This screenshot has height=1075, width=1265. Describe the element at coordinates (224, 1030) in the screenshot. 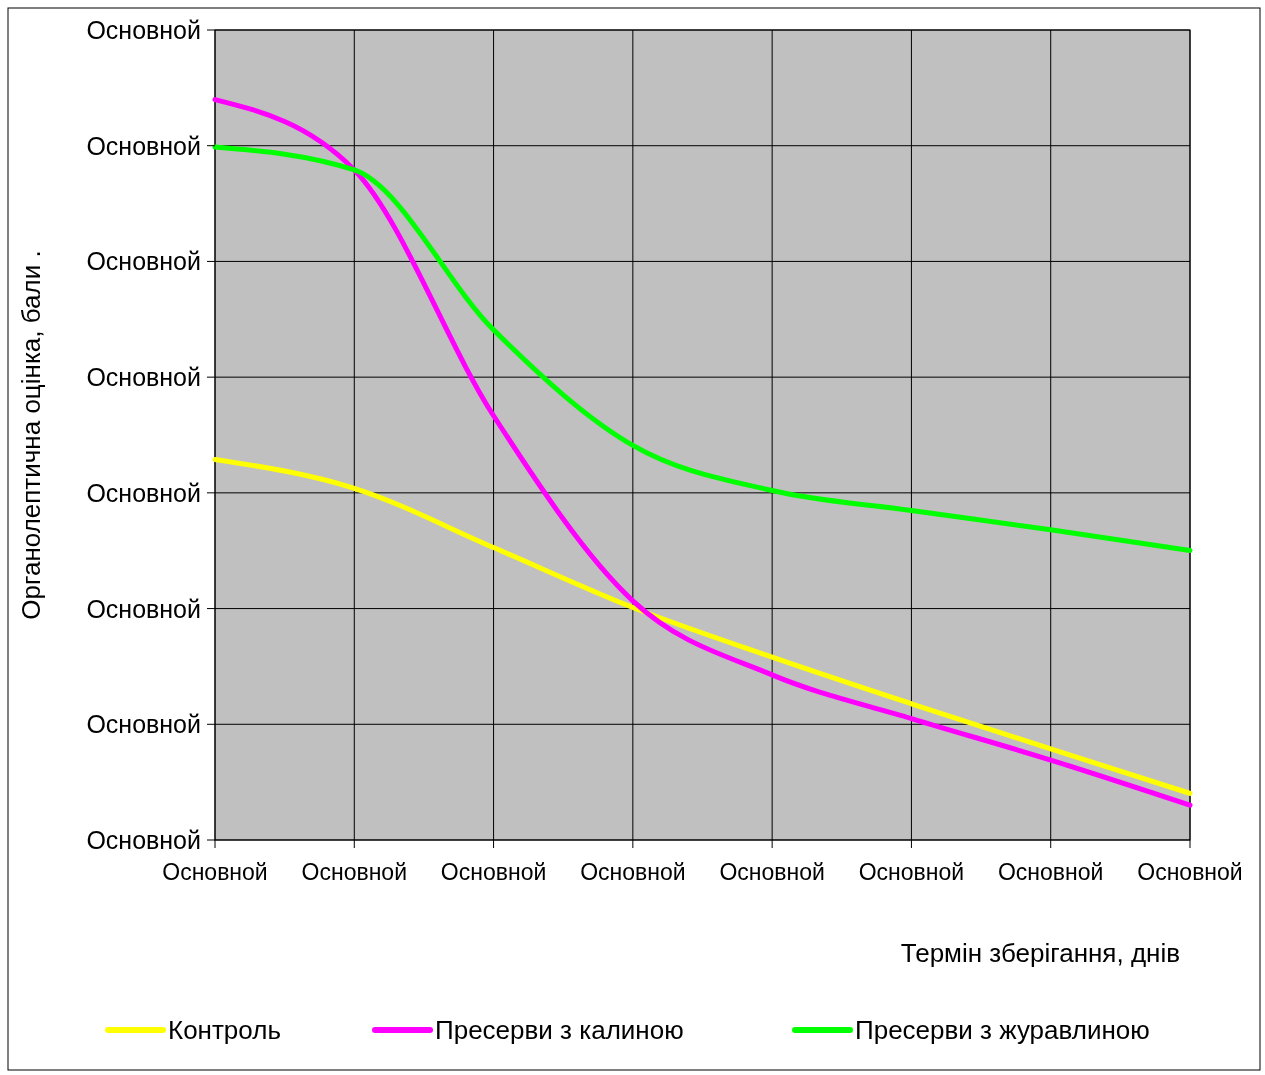

I see `legend-label: Контроль` at that location.